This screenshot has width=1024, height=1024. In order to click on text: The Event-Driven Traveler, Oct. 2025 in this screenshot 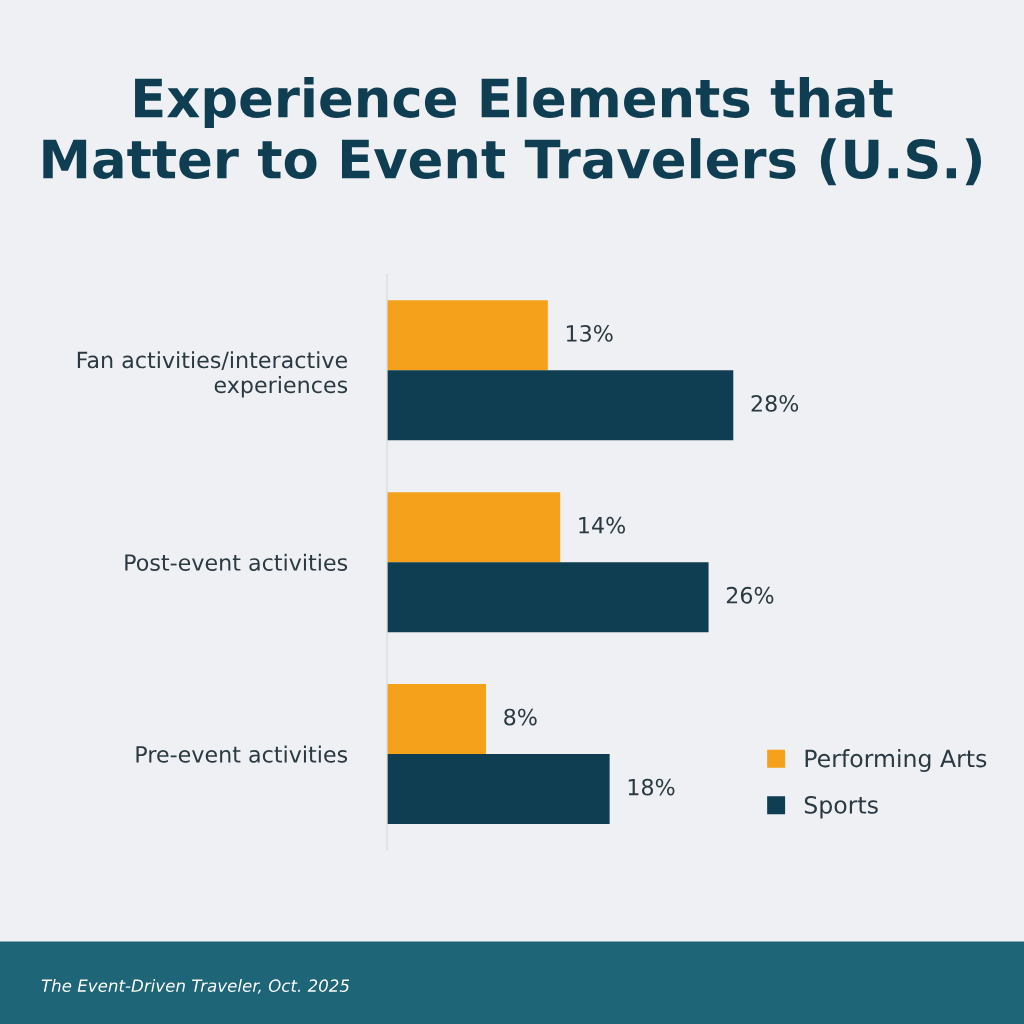, I will do `click(195, 986)`.